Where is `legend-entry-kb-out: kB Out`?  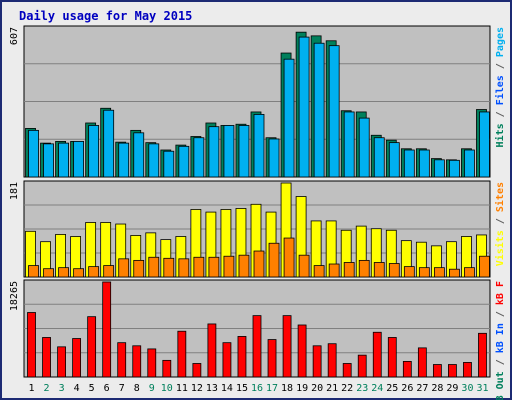 legend-entry-kb-out: kB Out is located at coordinates (500, 385).